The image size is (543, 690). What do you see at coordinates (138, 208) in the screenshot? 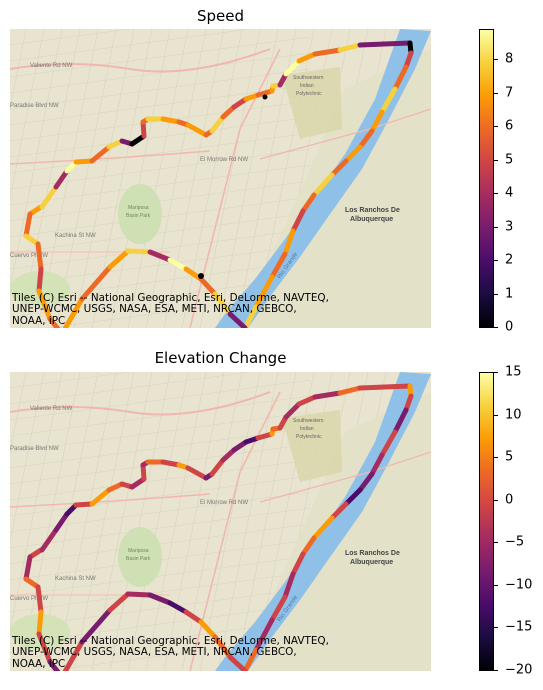
I see `svg-text: Mariposa` at bounding box center [138, 208].